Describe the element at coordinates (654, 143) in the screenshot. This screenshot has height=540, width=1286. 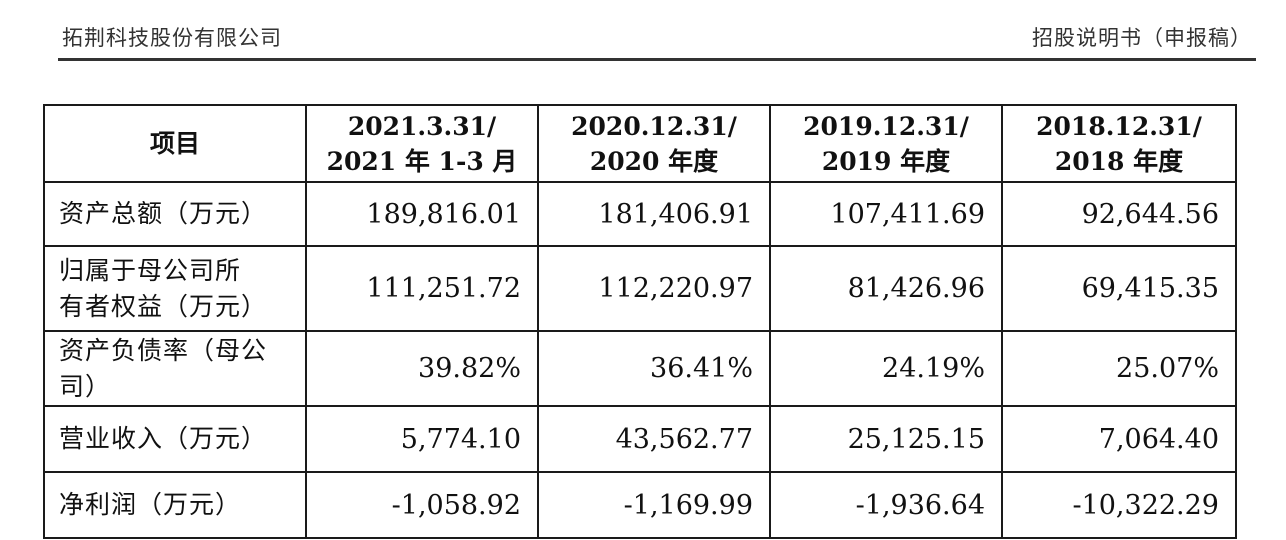
I see `column-header-2020: 2020.12.31/ 2020 年度` at that location.